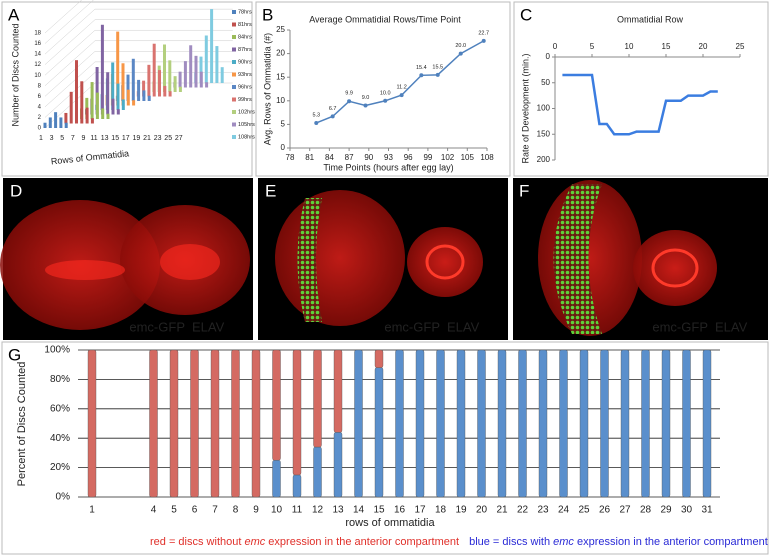  Describe the element at coordinates (154, 510) in the screenshot. I see `x-tick-label: 4` at that location.